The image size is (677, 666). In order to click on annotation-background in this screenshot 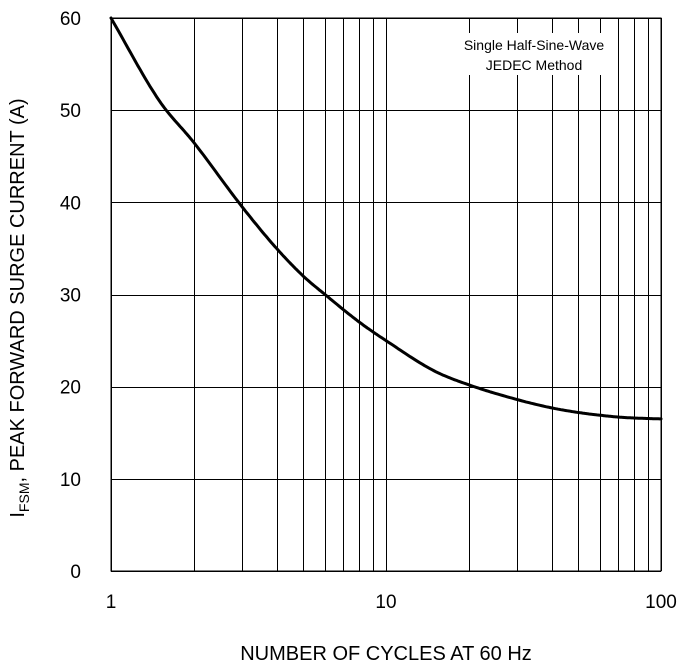, I will do `click(530, 54)`.